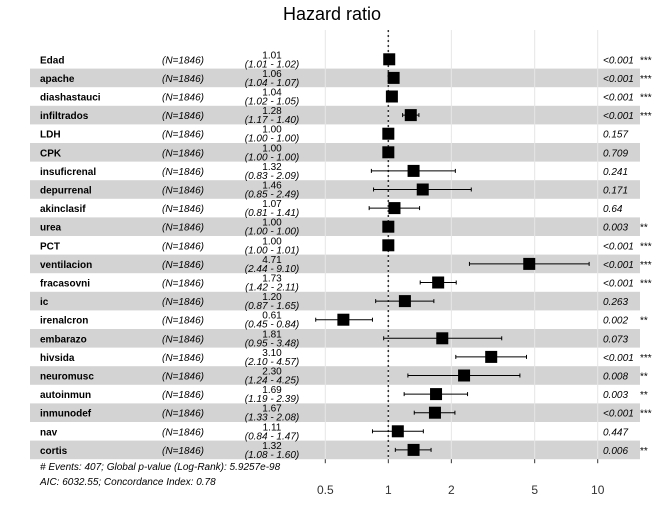 The height and width of the screenshot is (520, 664). What do you see at coordinates (272, 279) in the screenshot?
I see `row-hr-label: 1.73` at bounding box center [272, 279].